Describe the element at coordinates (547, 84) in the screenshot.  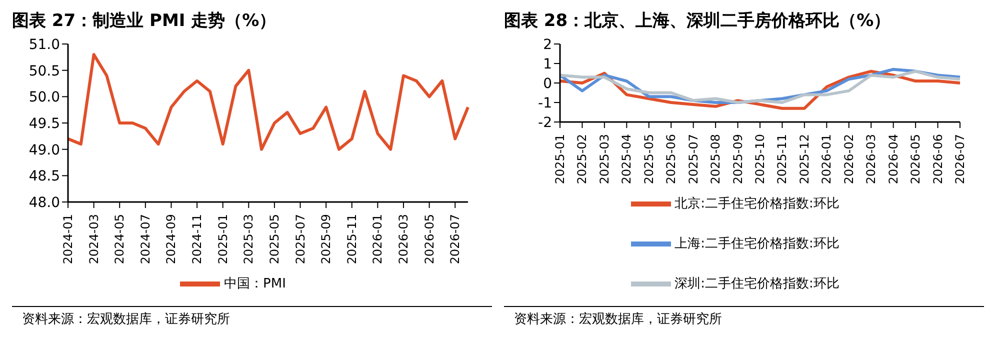
I see `y-tick-label: 0` at that location.